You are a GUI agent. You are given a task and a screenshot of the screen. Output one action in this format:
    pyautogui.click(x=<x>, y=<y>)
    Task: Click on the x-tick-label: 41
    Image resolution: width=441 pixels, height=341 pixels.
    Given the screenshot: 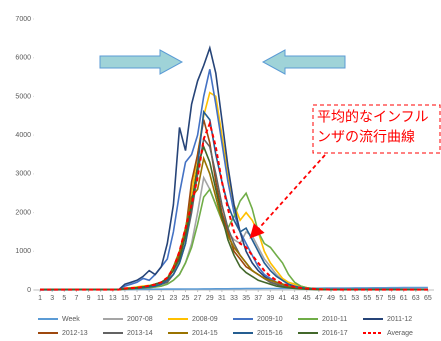 What is the action you would take?
    pyautogui.click(x=283, y=298)
    